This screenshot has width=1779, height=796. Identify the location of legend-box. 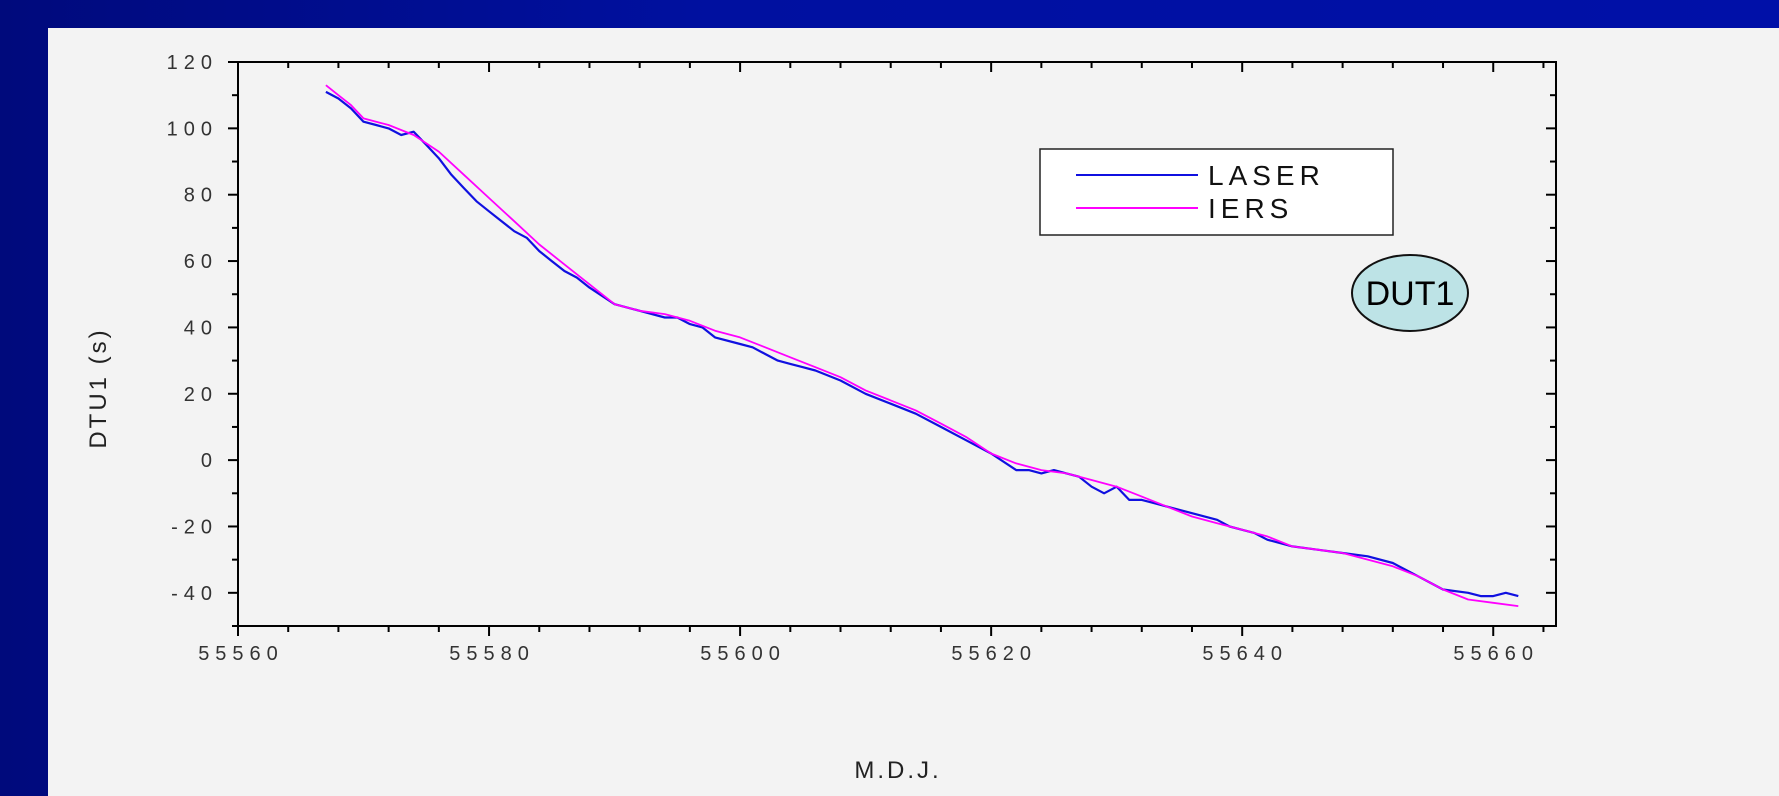
(1216, 192).